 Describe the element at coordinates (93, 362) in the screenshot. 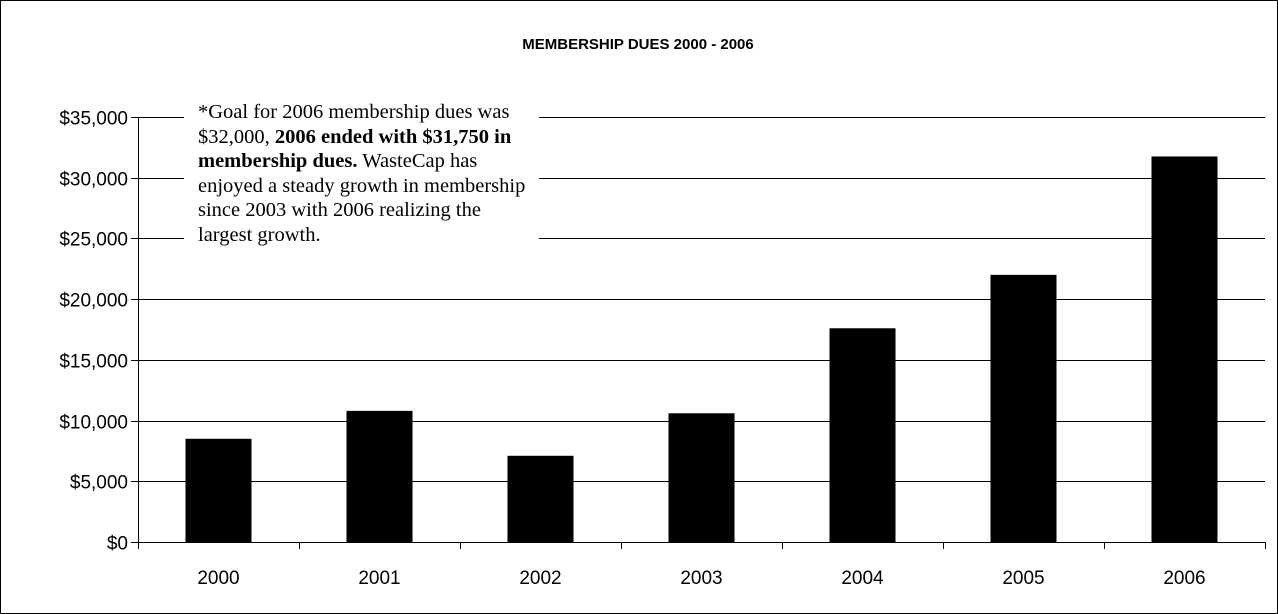

I see `y-tick-label: $15,000` at that location.